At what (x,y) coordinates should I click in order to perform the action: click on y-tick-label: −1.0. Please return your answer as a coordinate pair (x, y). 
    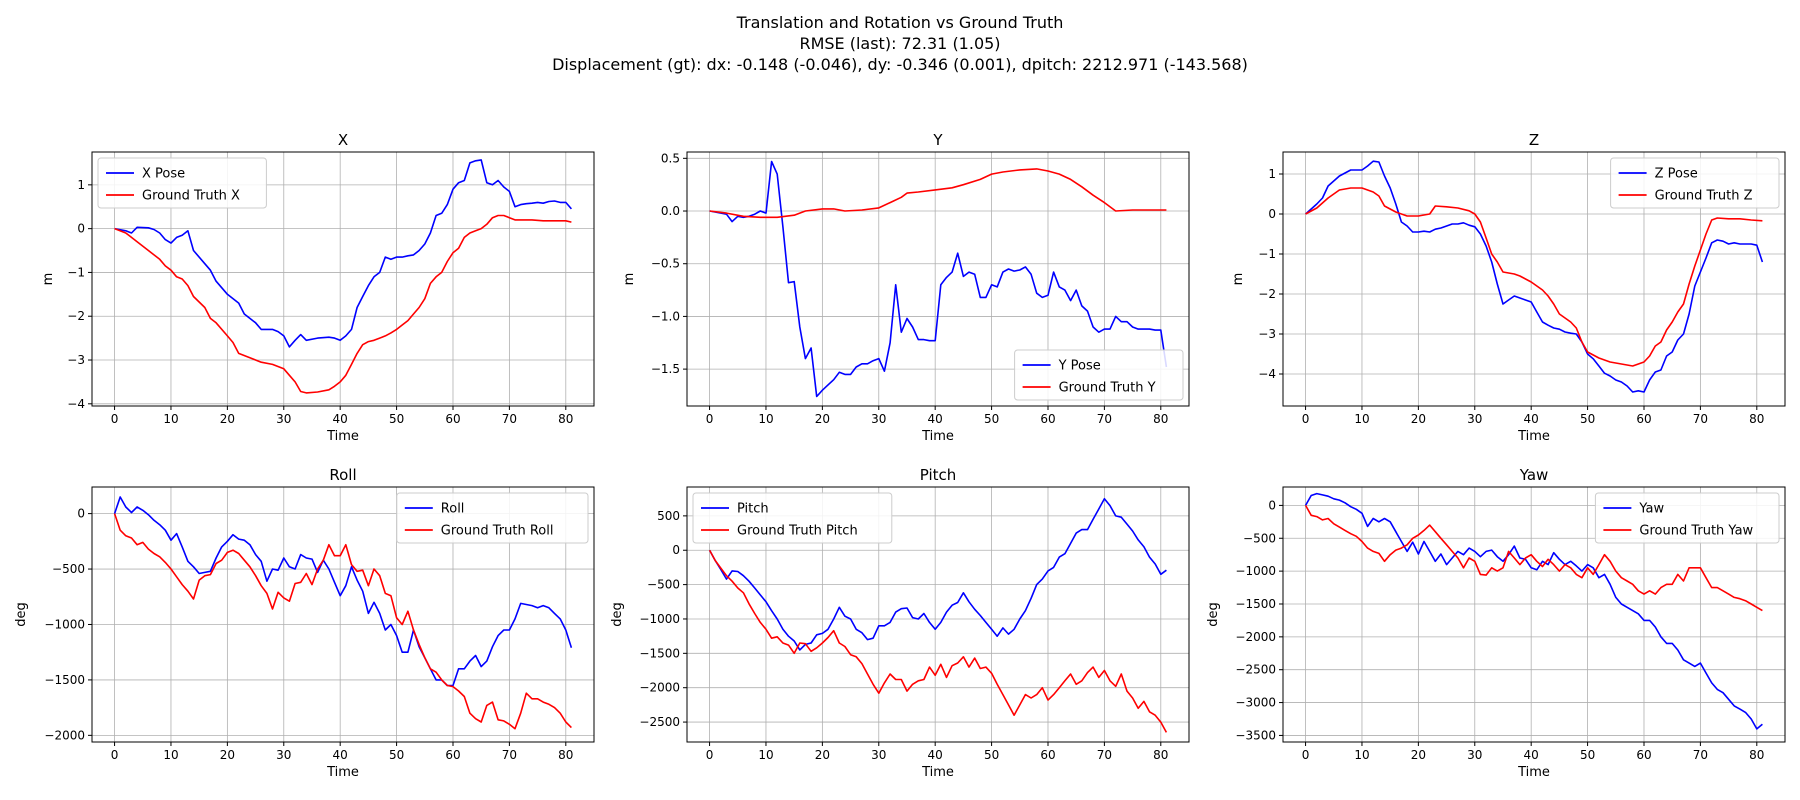
    Looking at the image, I should click on (665, 316).